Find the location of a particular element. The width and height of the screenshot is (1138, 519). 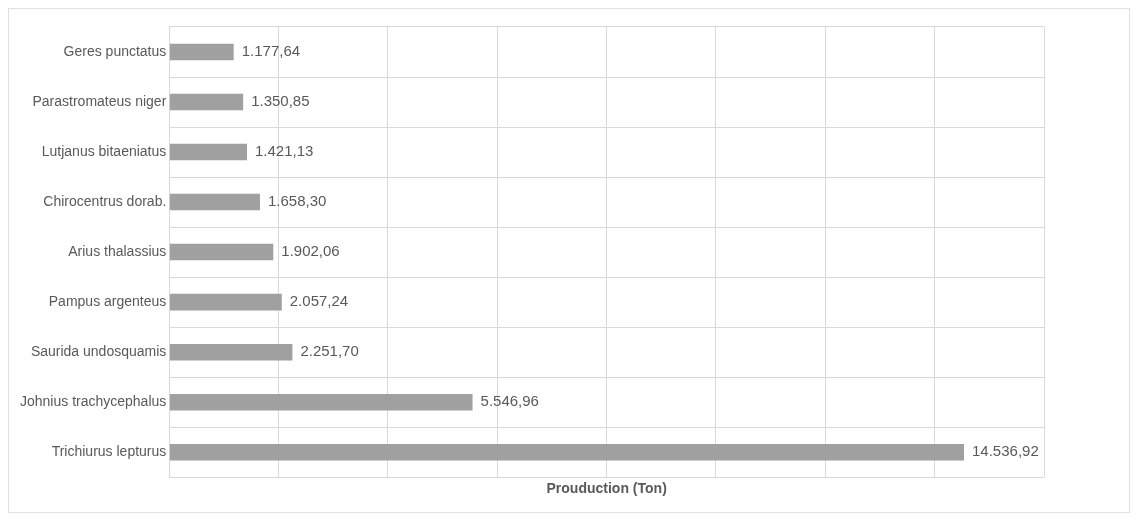

y-tick-label: Saurida undosquamis is located at coordinates (98, 351).